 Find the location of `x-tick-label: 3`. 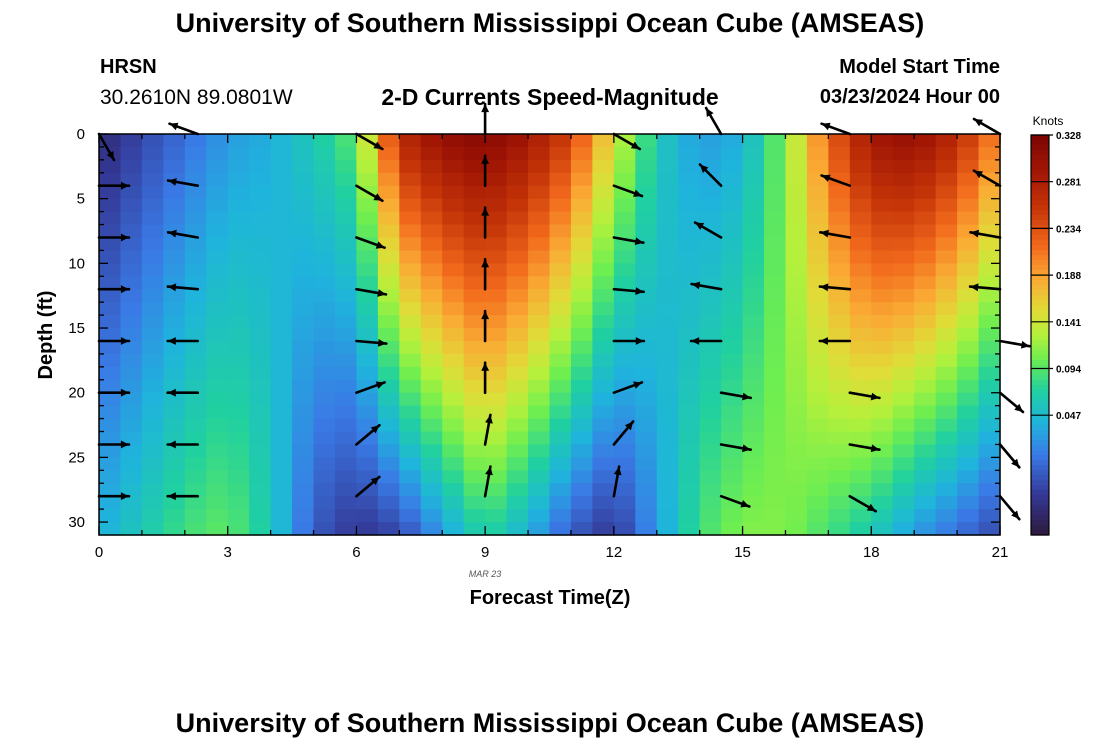

x-tick-label: 3 is located at coordinates (228, 552).